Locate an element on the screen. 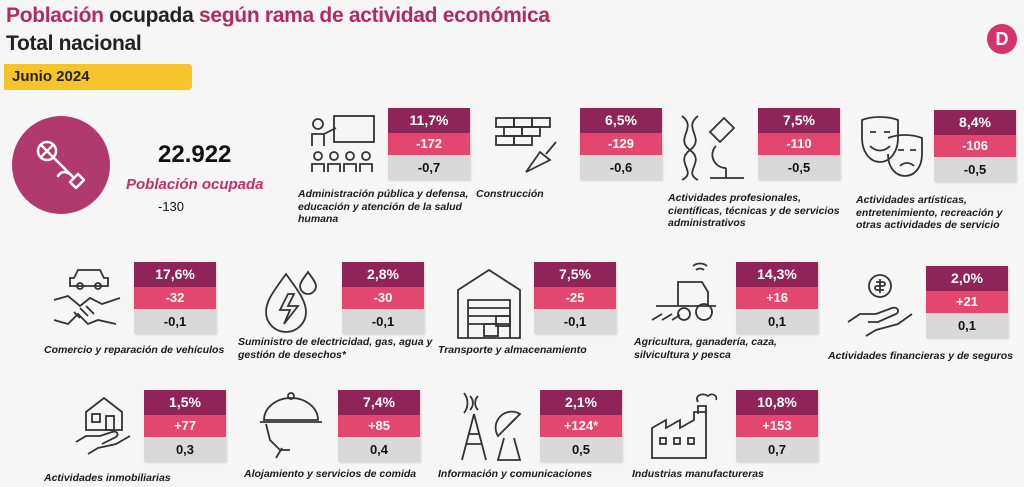  handshake-car-icon is located at coordinates (87, 297).